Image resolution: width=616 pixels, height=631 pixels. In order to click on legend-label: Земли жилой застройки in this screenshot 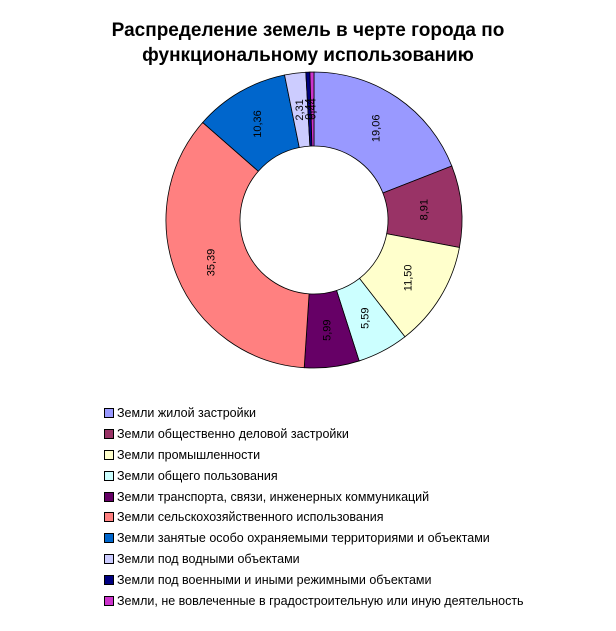, I will do `click(187, 413)`.